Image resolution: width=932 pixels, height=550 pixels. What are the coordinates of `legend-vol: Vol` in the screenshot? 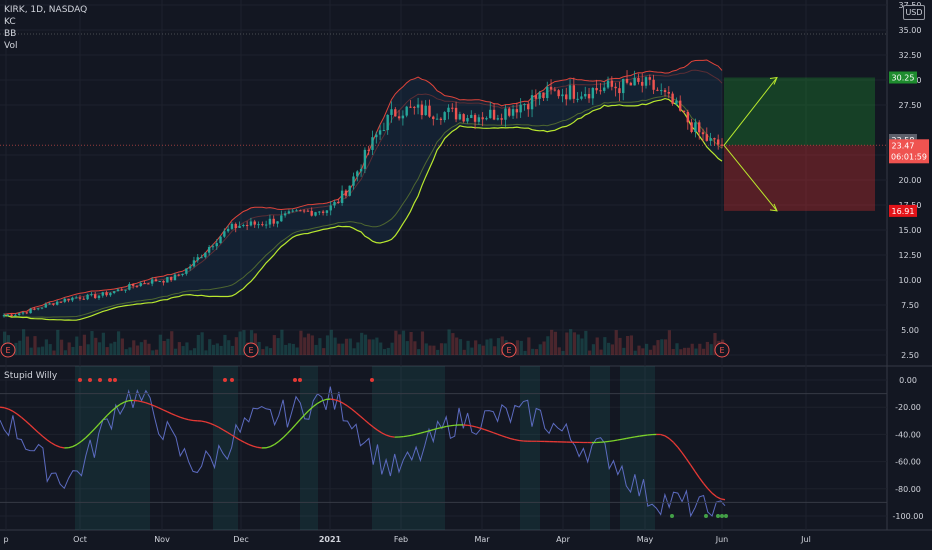 It's located at (11, 46).